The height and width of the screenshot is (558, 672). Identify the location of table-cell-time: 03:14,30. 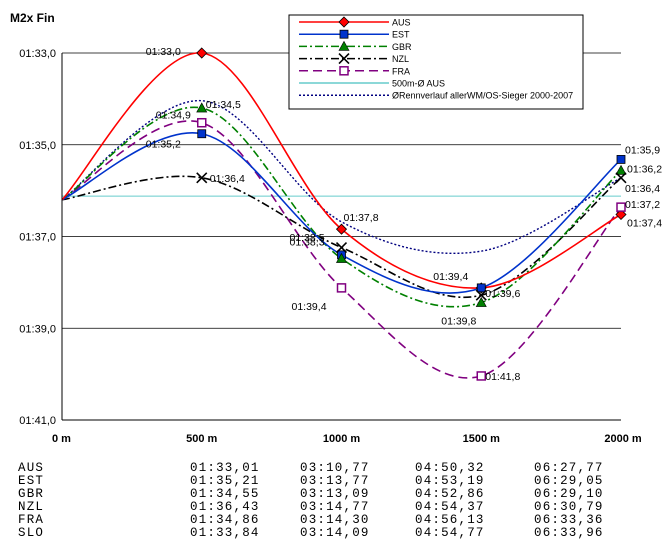
(335, 520).